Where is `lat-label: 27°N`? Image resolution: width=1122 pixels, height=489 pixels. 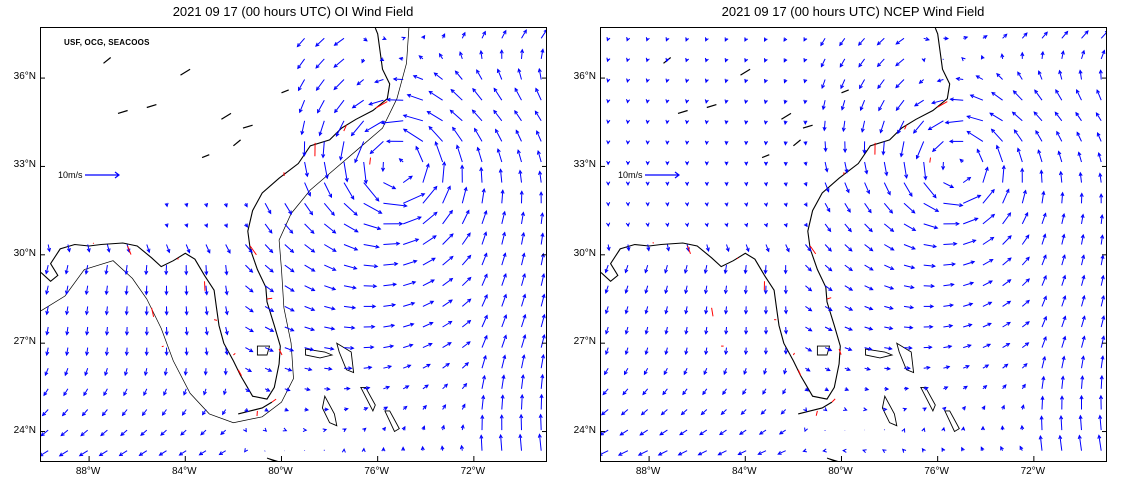
lat-label: 27°N is located at coordinates (584, 342).